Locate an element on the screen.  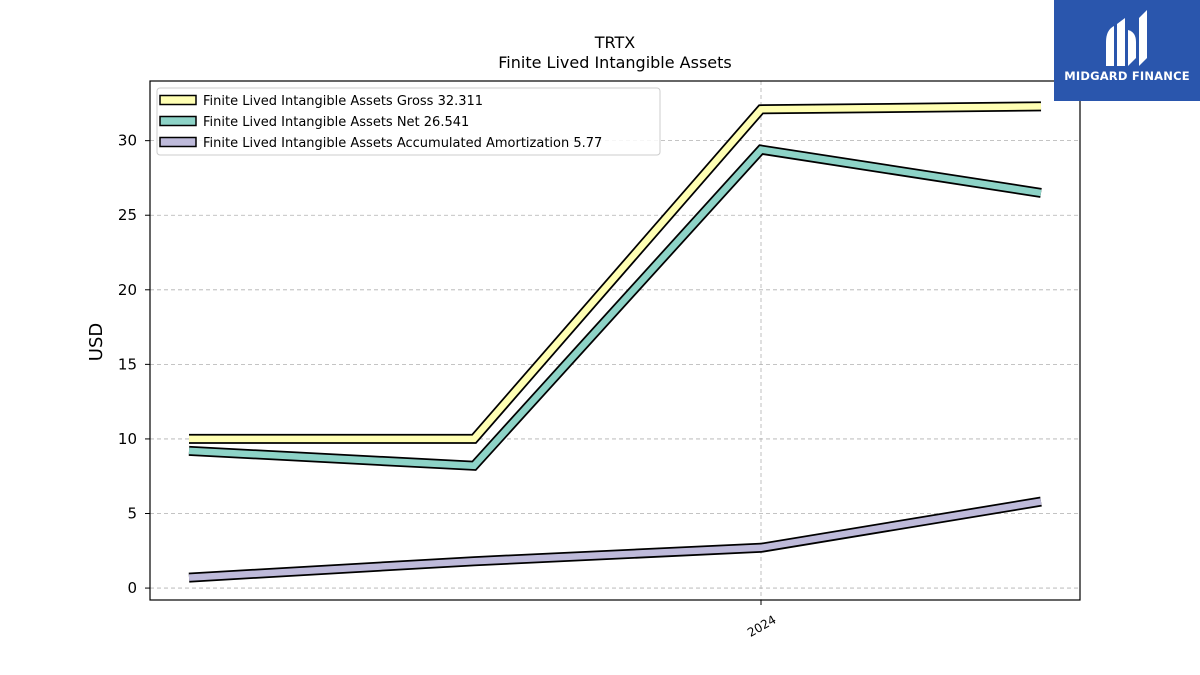
y-axis-ticks: 0 5 10 15 20 25 30 is located at coordinates (134, 364).